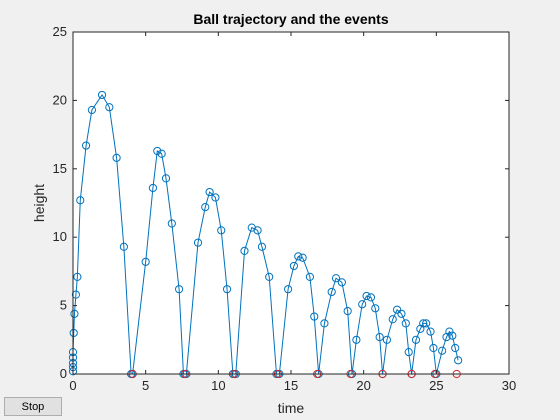 The width and height of the screenshot is (560, 420). I want to click on x-tick-label: 20, so click(363, 385).